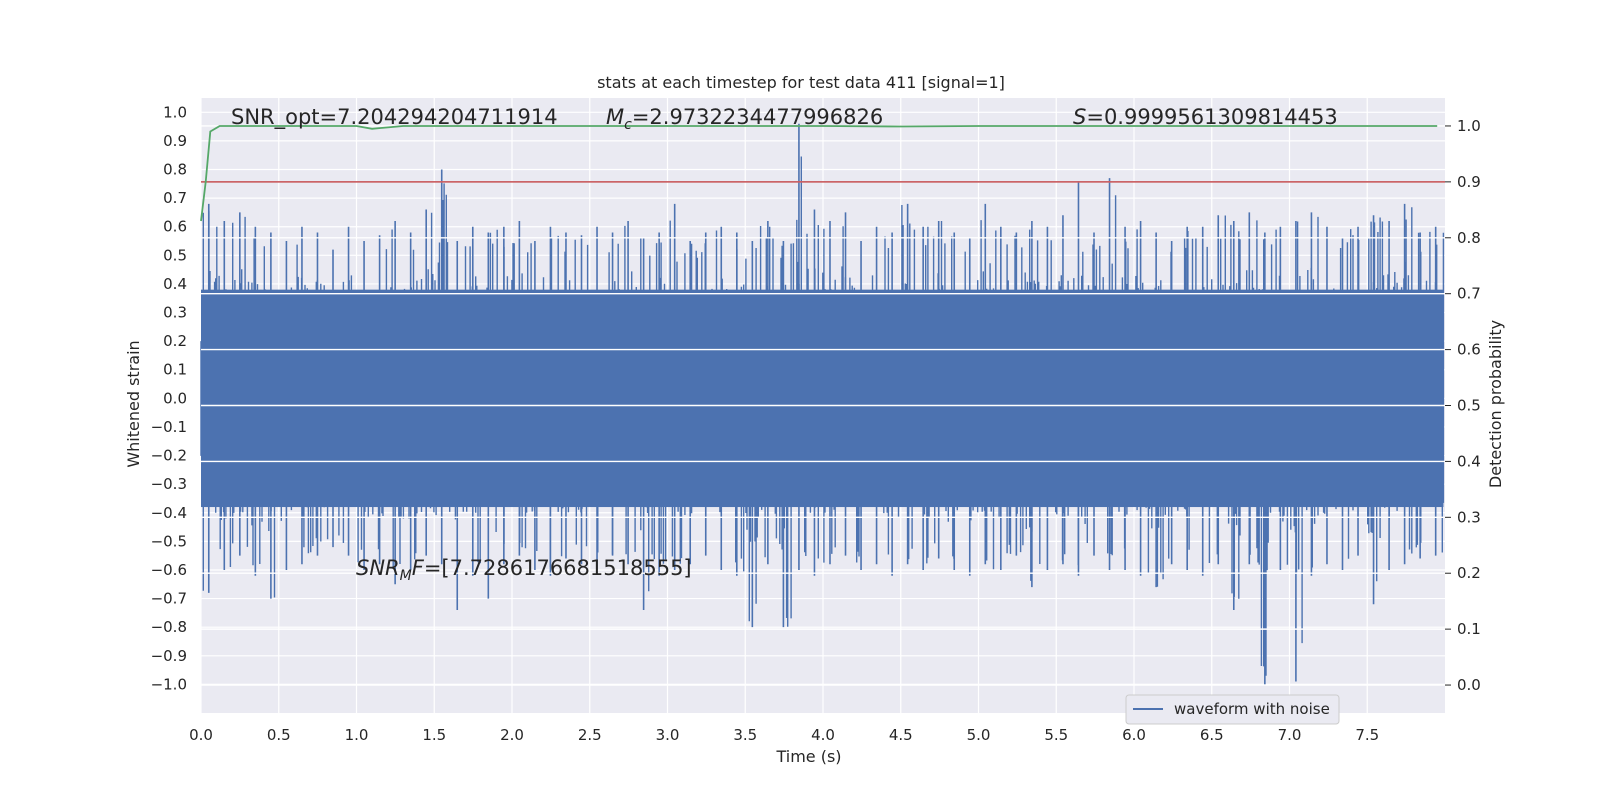 This screenshot has width=1600, height=805. Describe the element at coordinates (434, 735) in the screenshot. I see `x-tick-label: 1.5` at that location.